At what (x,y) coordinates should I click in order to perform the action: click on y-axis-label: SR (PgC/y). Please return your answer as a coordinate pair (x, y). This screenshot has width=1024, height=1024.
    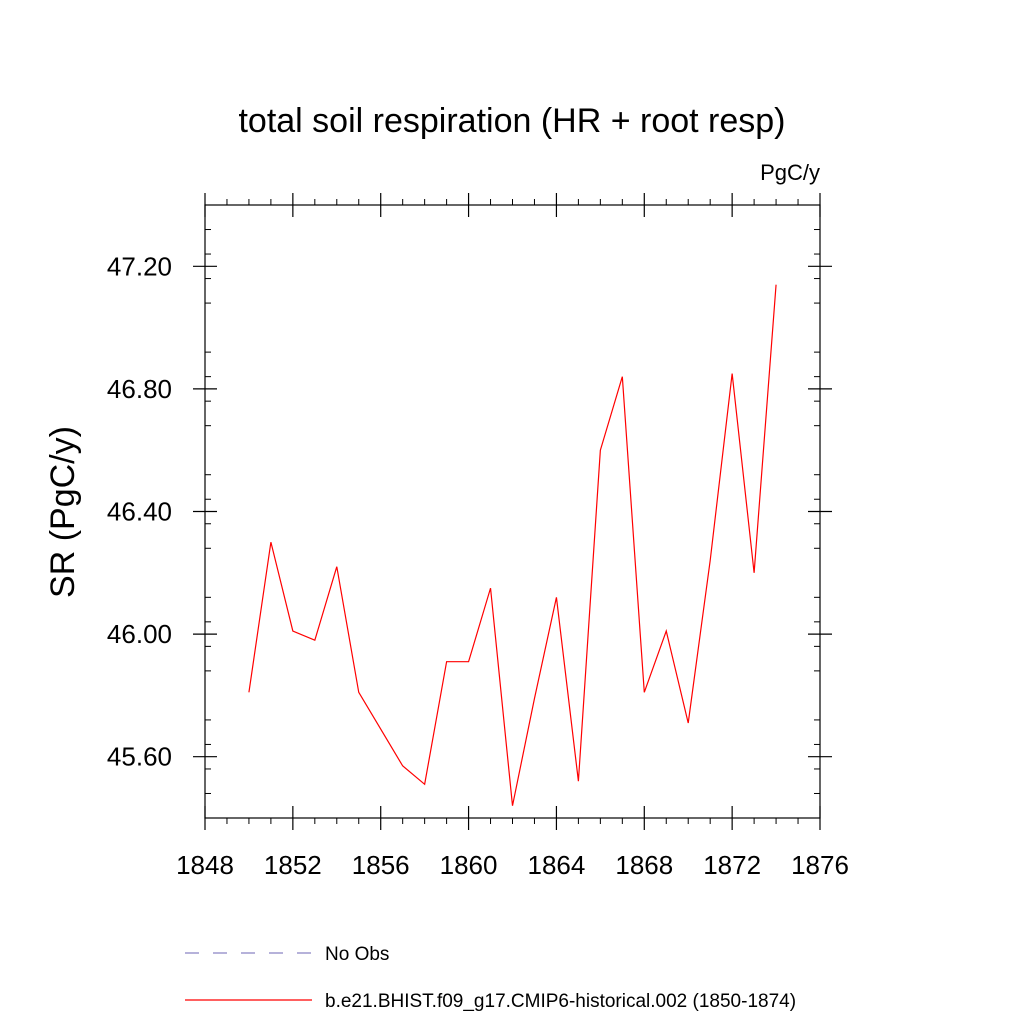
    Looking at the image, I should click on (63, 512).